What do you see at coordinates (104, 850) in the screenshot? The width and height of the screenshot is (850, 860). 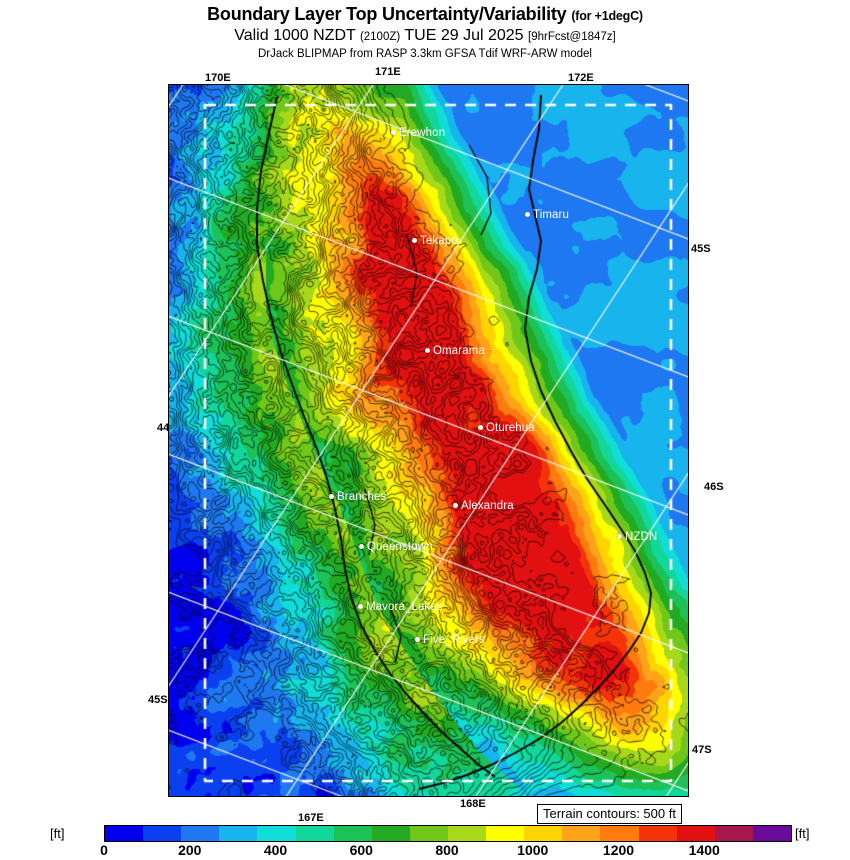 I see `colorbar-tick: 0` at bounding box center [104, 850].